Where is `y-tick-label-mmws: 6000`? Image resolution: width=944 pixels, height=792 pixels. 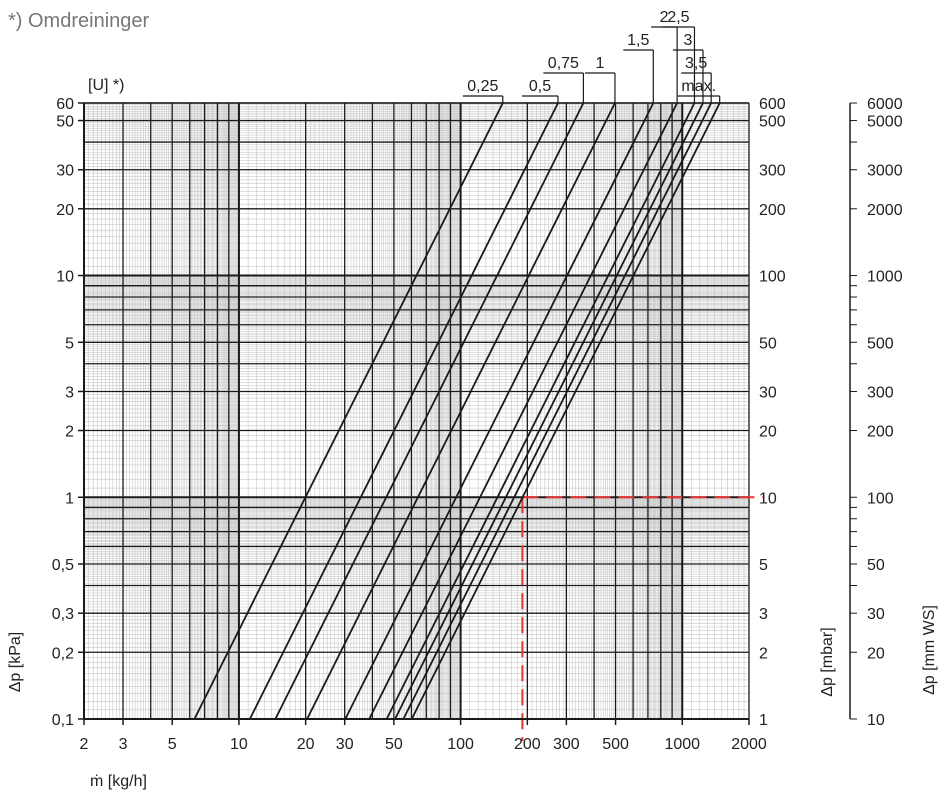
y-tick-label-mmws: 6000 is located at coordinates (885, 104).